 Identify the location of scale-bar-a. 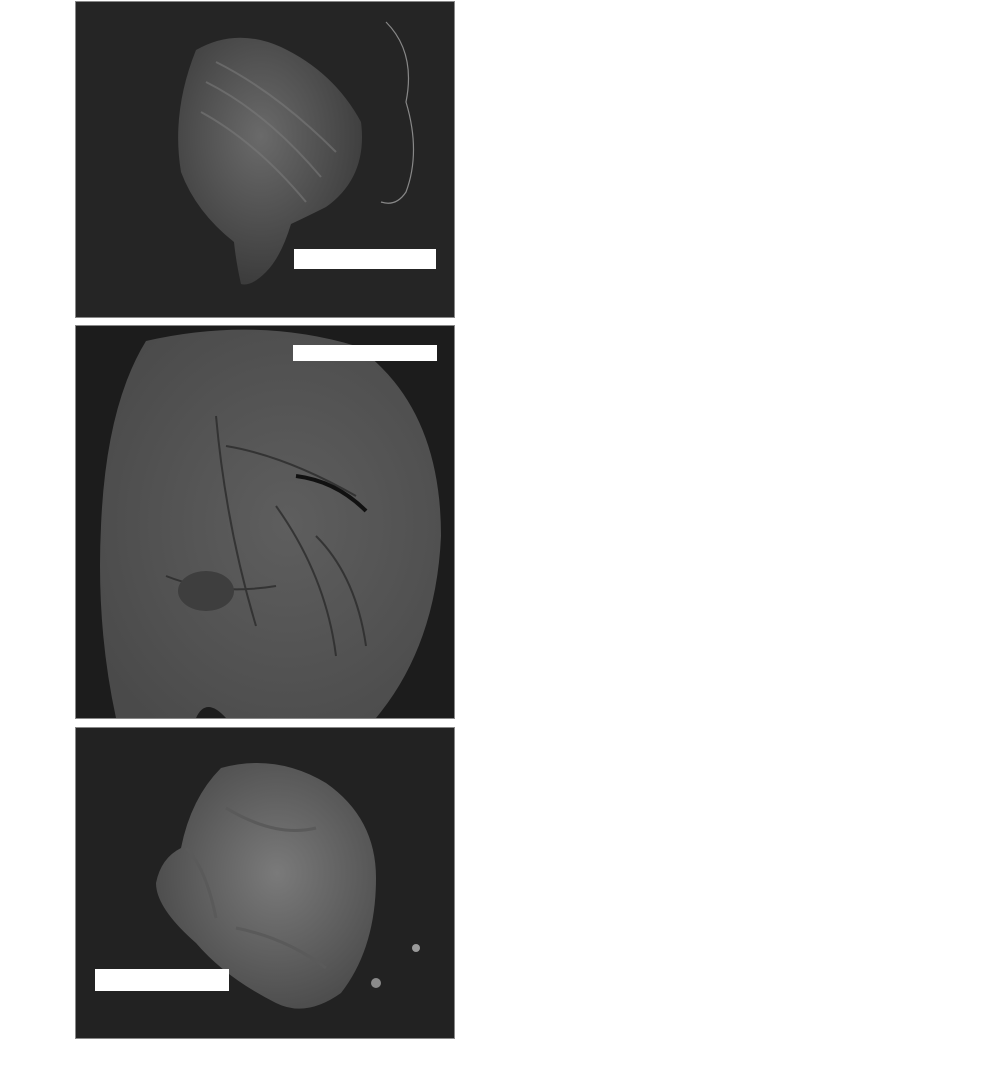
(365, 259).